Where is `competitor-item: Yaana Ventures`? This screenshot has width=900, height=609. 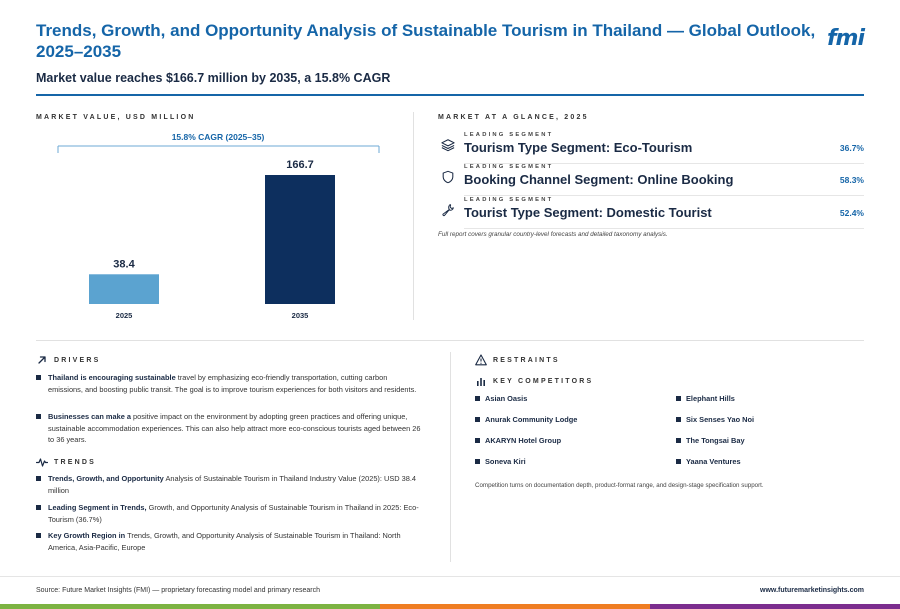 competitor-item: Yaana Ventures is located at coordinates (708, 461).